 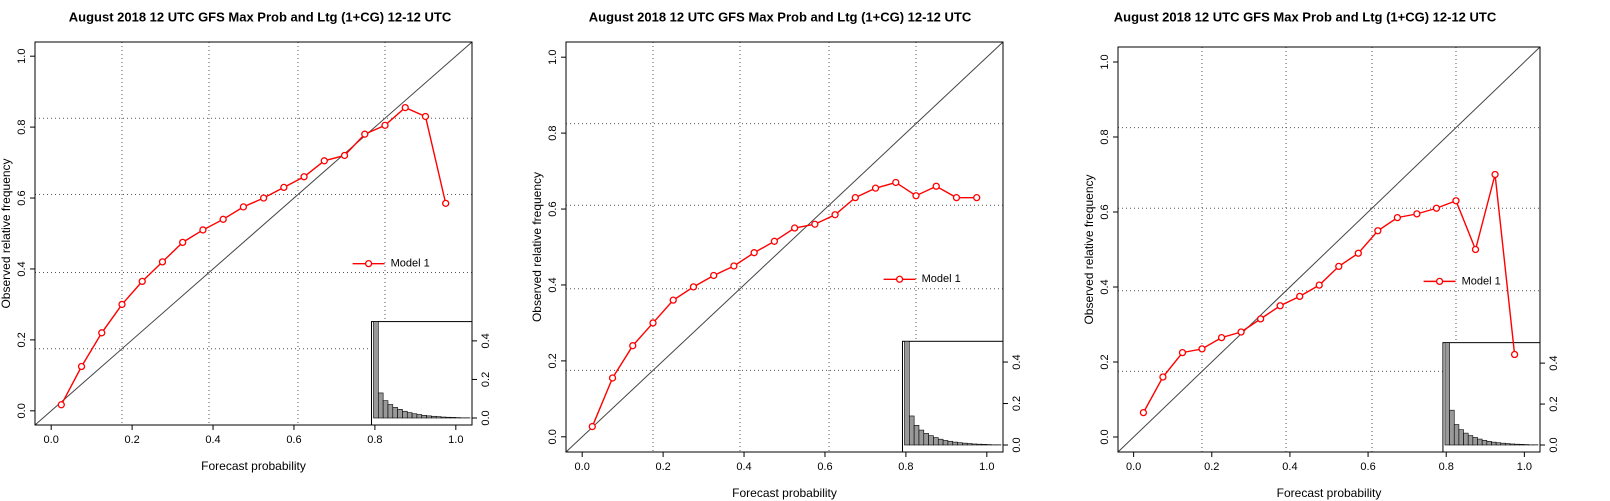 I want to click on x-tick-label: 0.2, so click(x=131, y=440).